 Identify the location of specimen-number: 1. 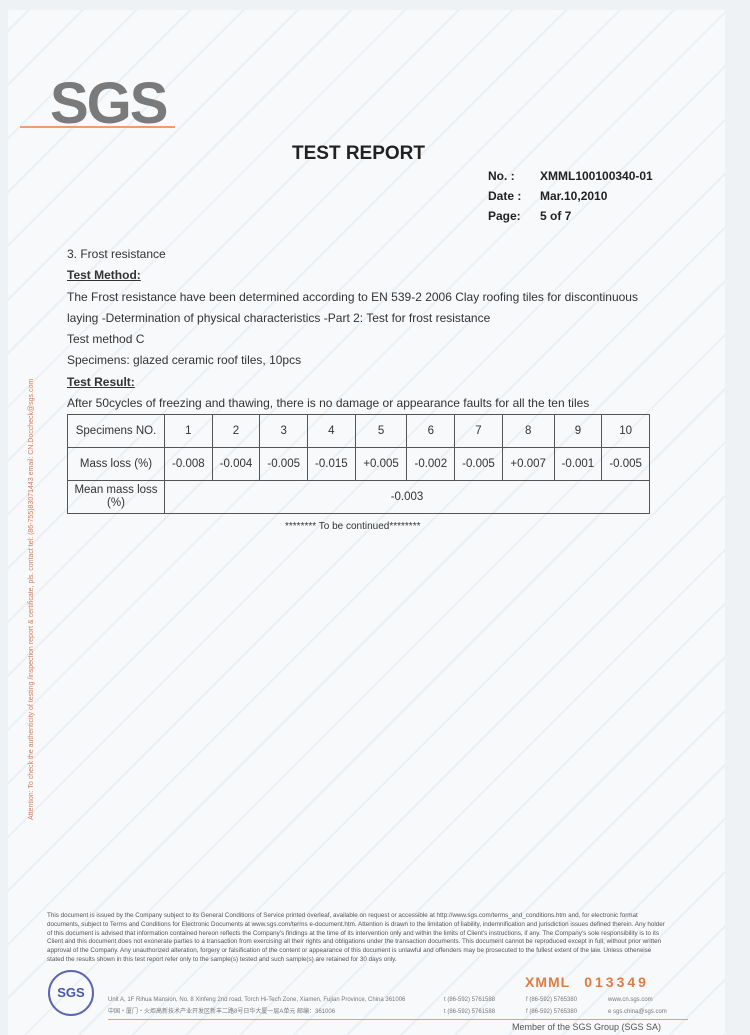
(188, 431).